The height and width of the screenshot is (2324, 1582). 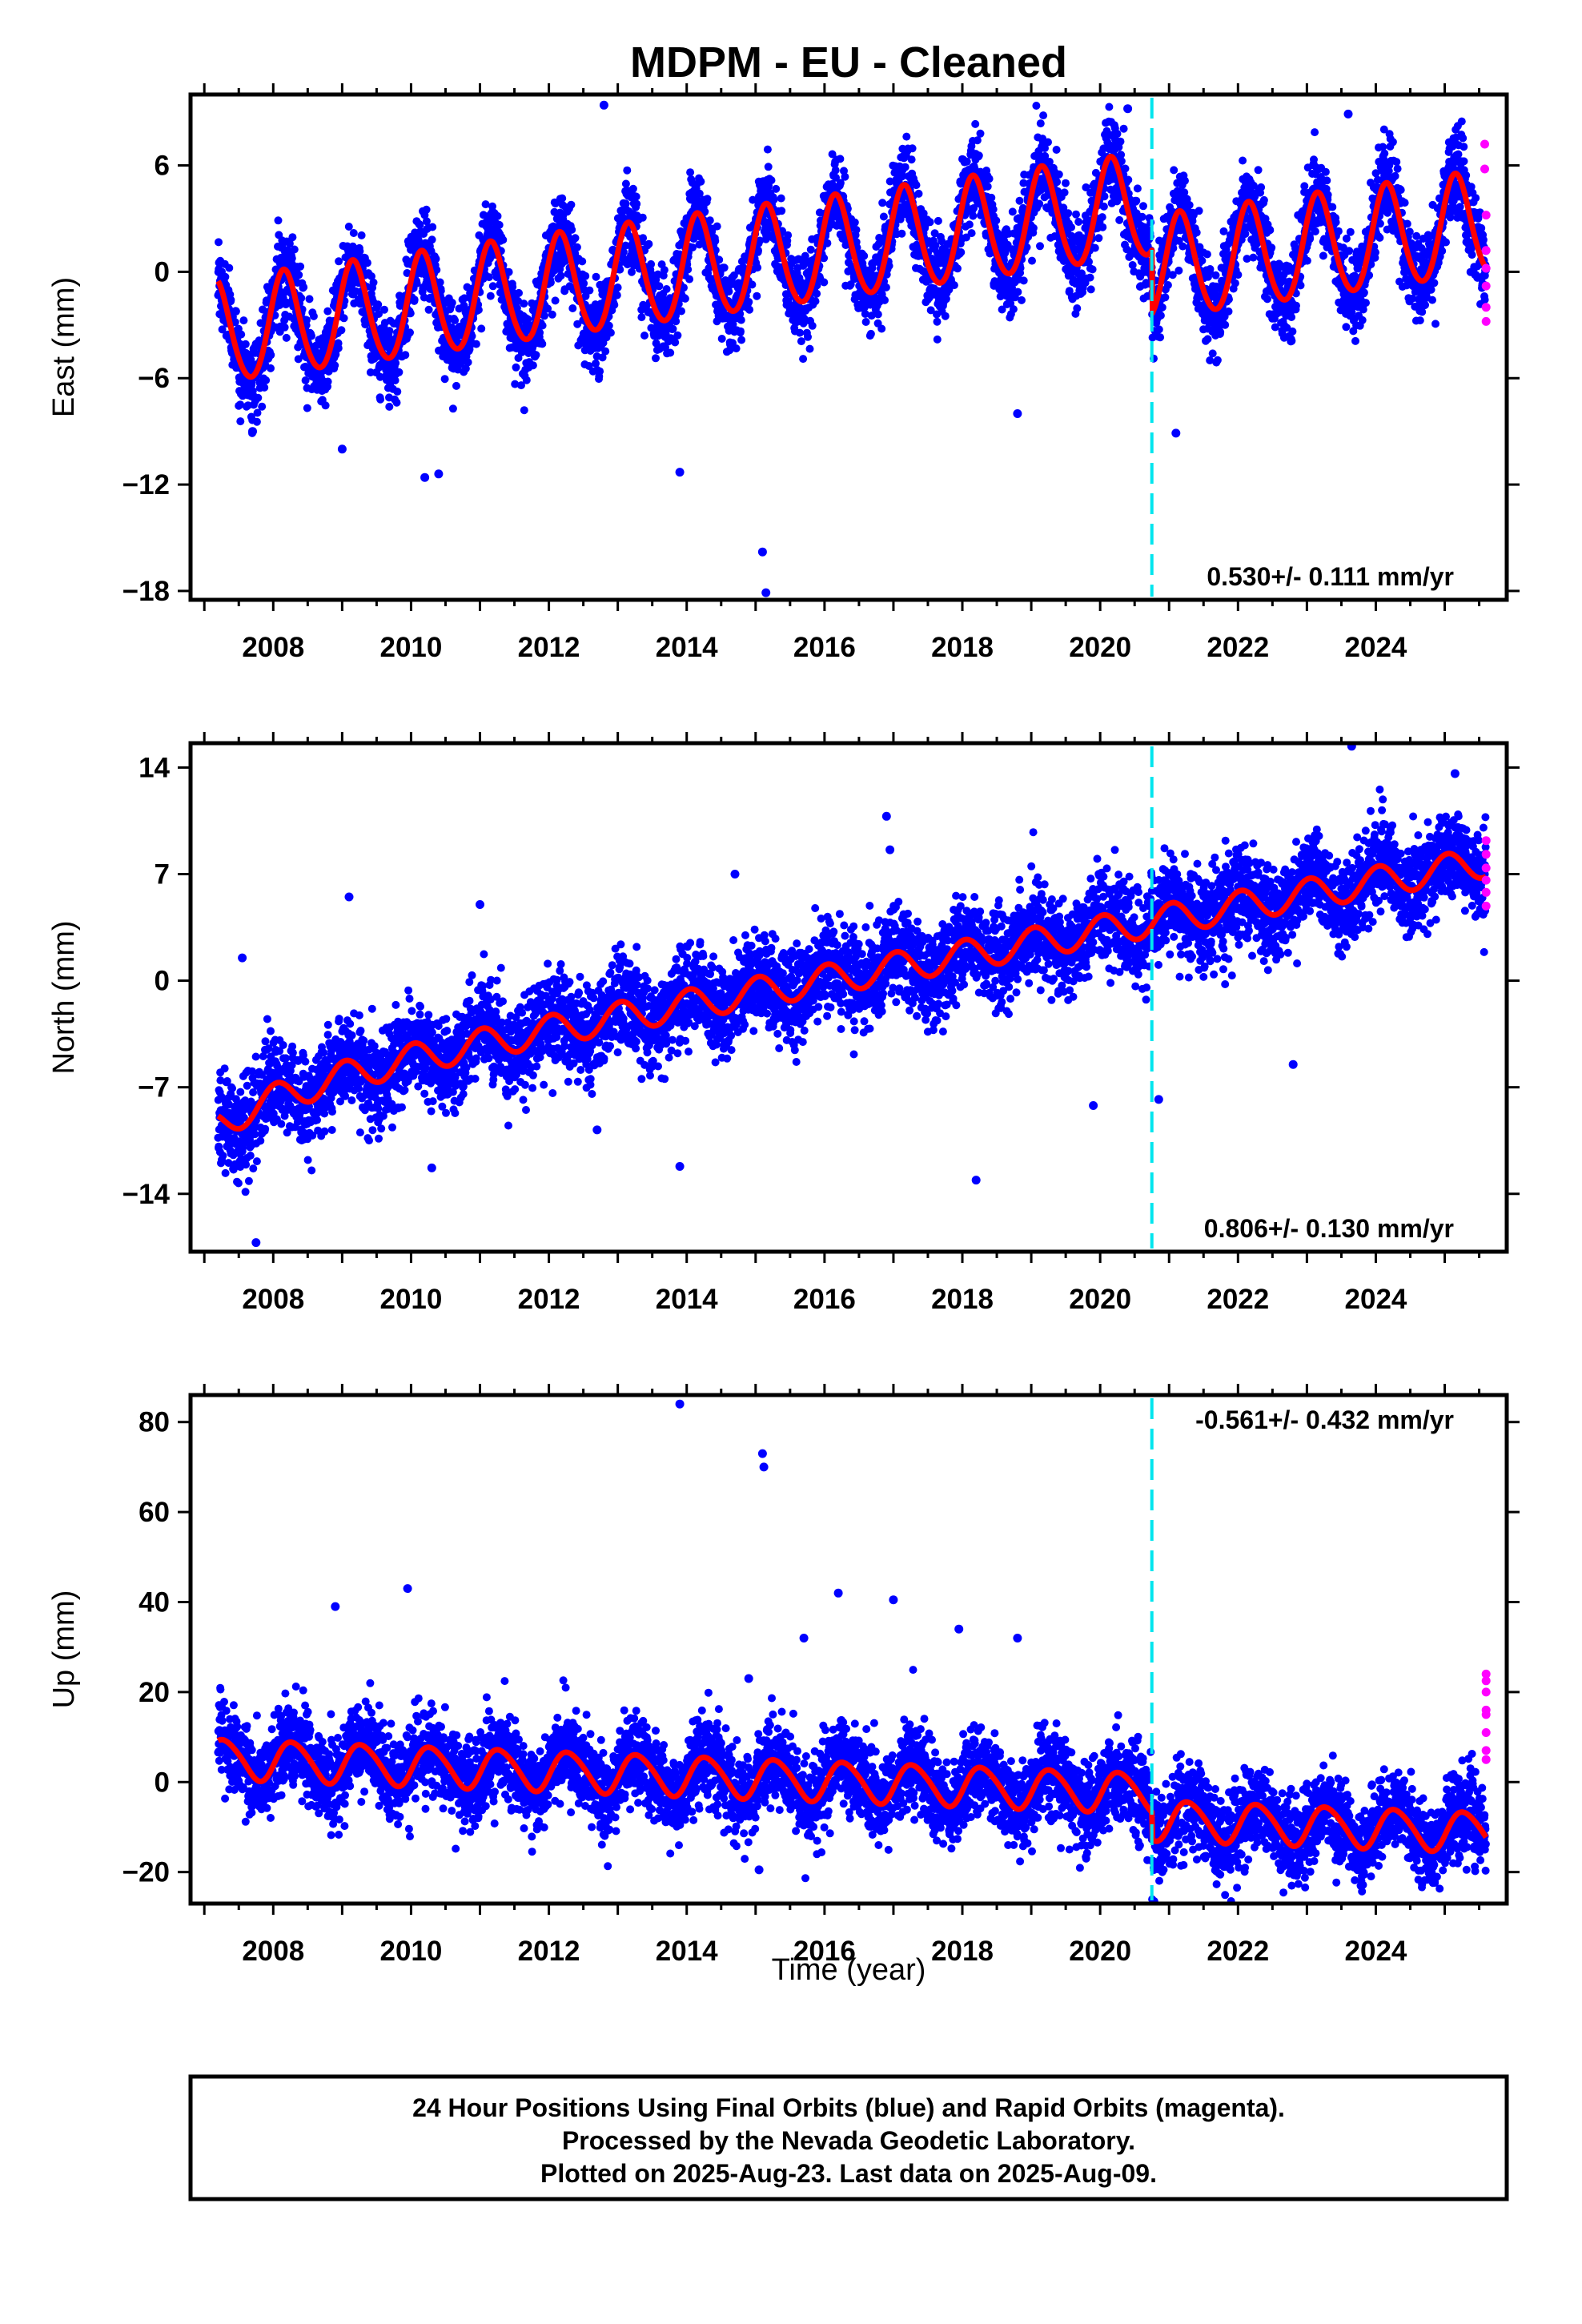 What do you see at coordinates (1100, 647) in the screenshot?
I see `x-tick-label: 2020` at bounding box center [1100, 647].